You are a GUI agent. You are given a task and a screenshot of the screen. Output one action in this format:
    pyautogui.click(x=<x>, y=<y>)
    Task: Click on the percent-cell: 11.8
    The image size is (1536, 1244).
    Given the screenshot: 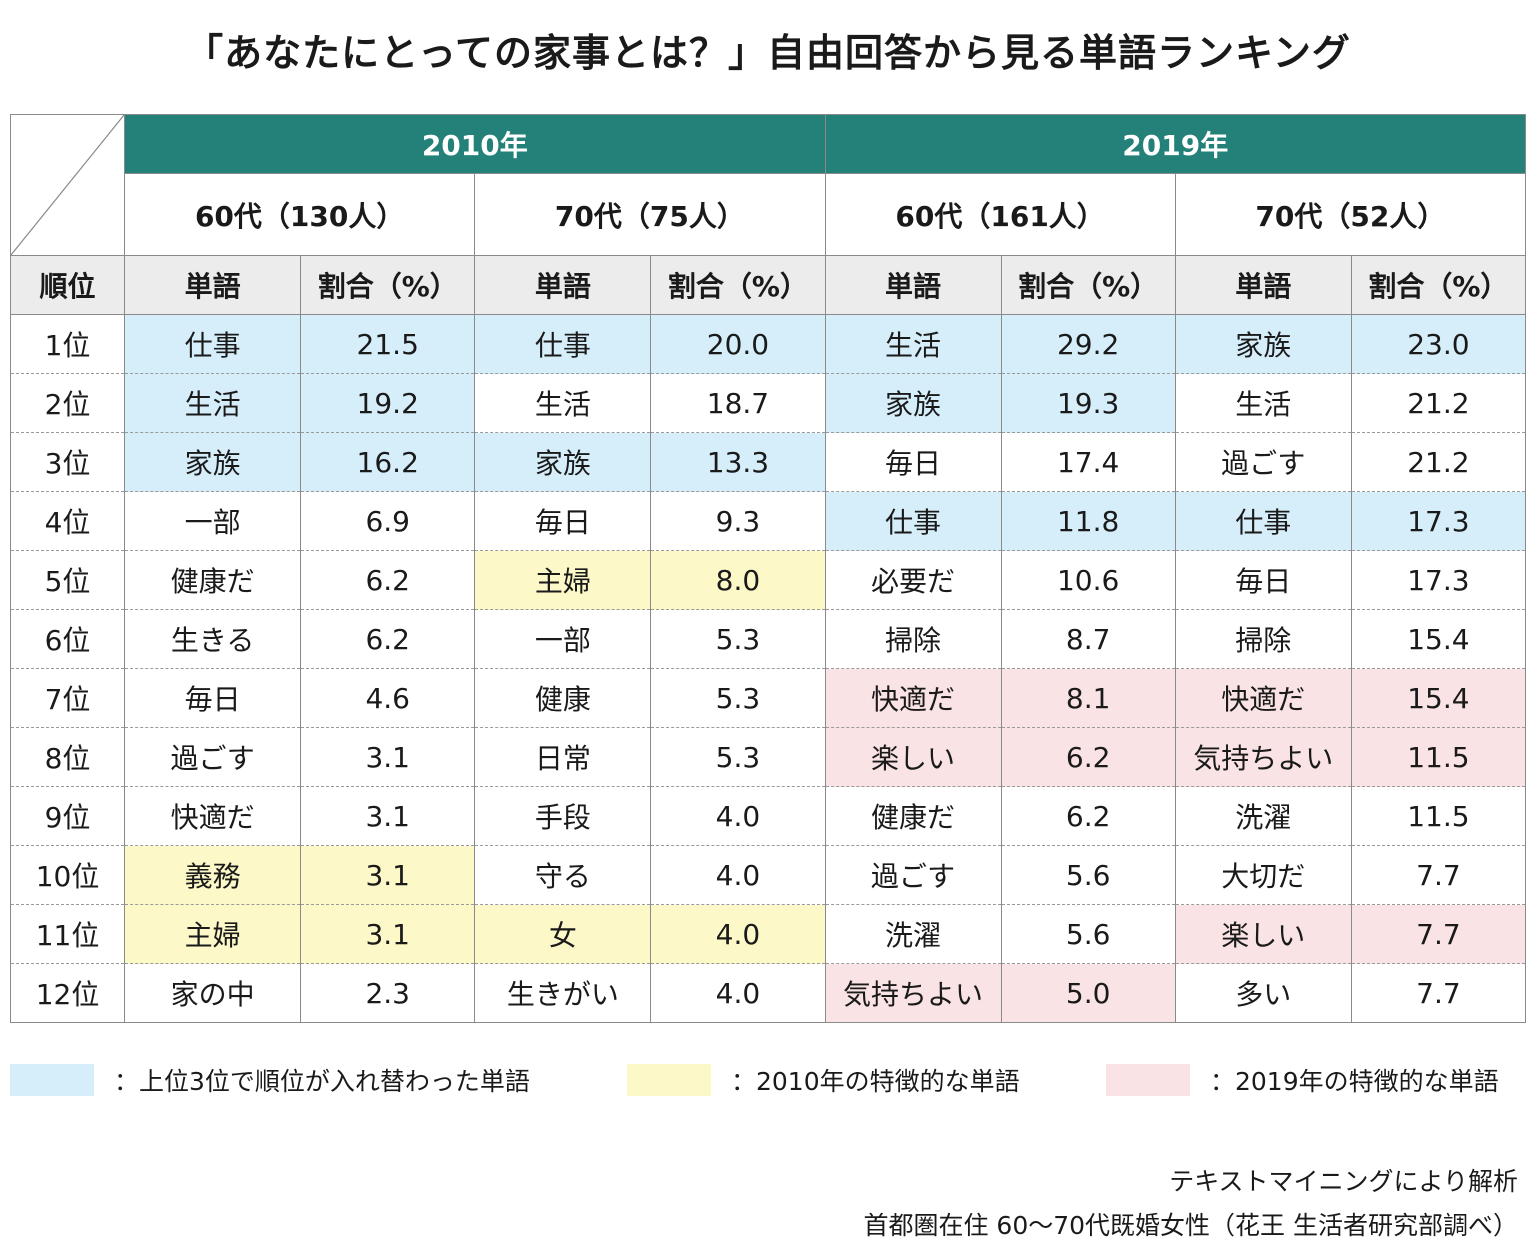 What is the action you would take?
    pyautogui.click(x=1088, y=521)
    